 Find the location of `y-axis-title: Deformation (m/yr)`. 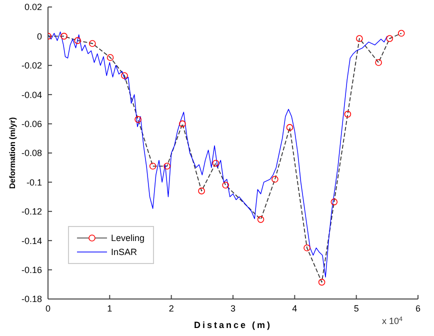

y-axis-title: Deformation (m/yr) is located at coordinates (12, 152).